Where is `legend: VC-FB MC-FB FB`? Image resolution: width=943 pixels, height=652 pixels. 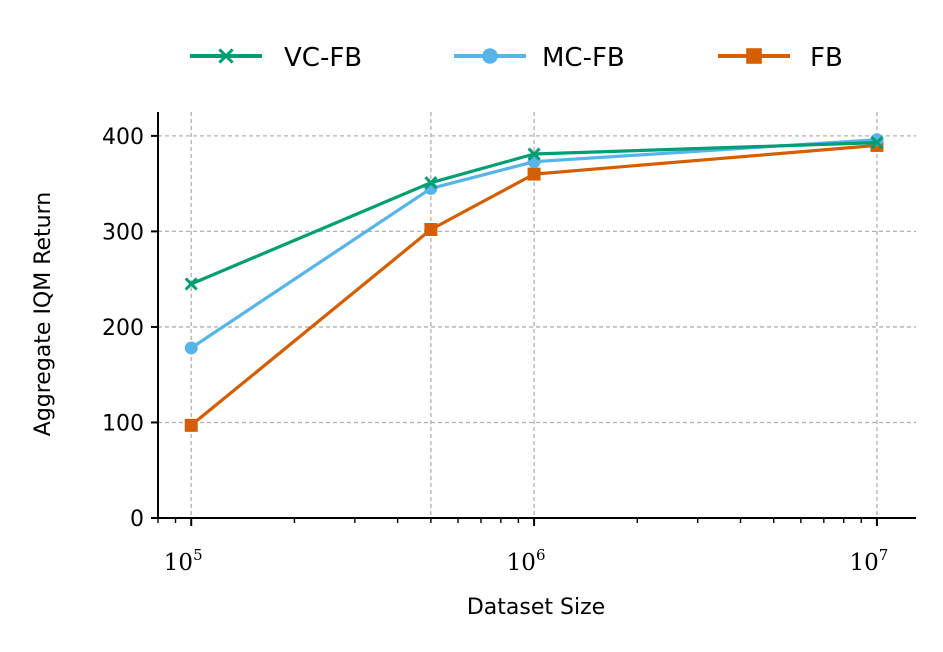
legend: VC-FB MC-FB FB is located at coordinates (516, 58).